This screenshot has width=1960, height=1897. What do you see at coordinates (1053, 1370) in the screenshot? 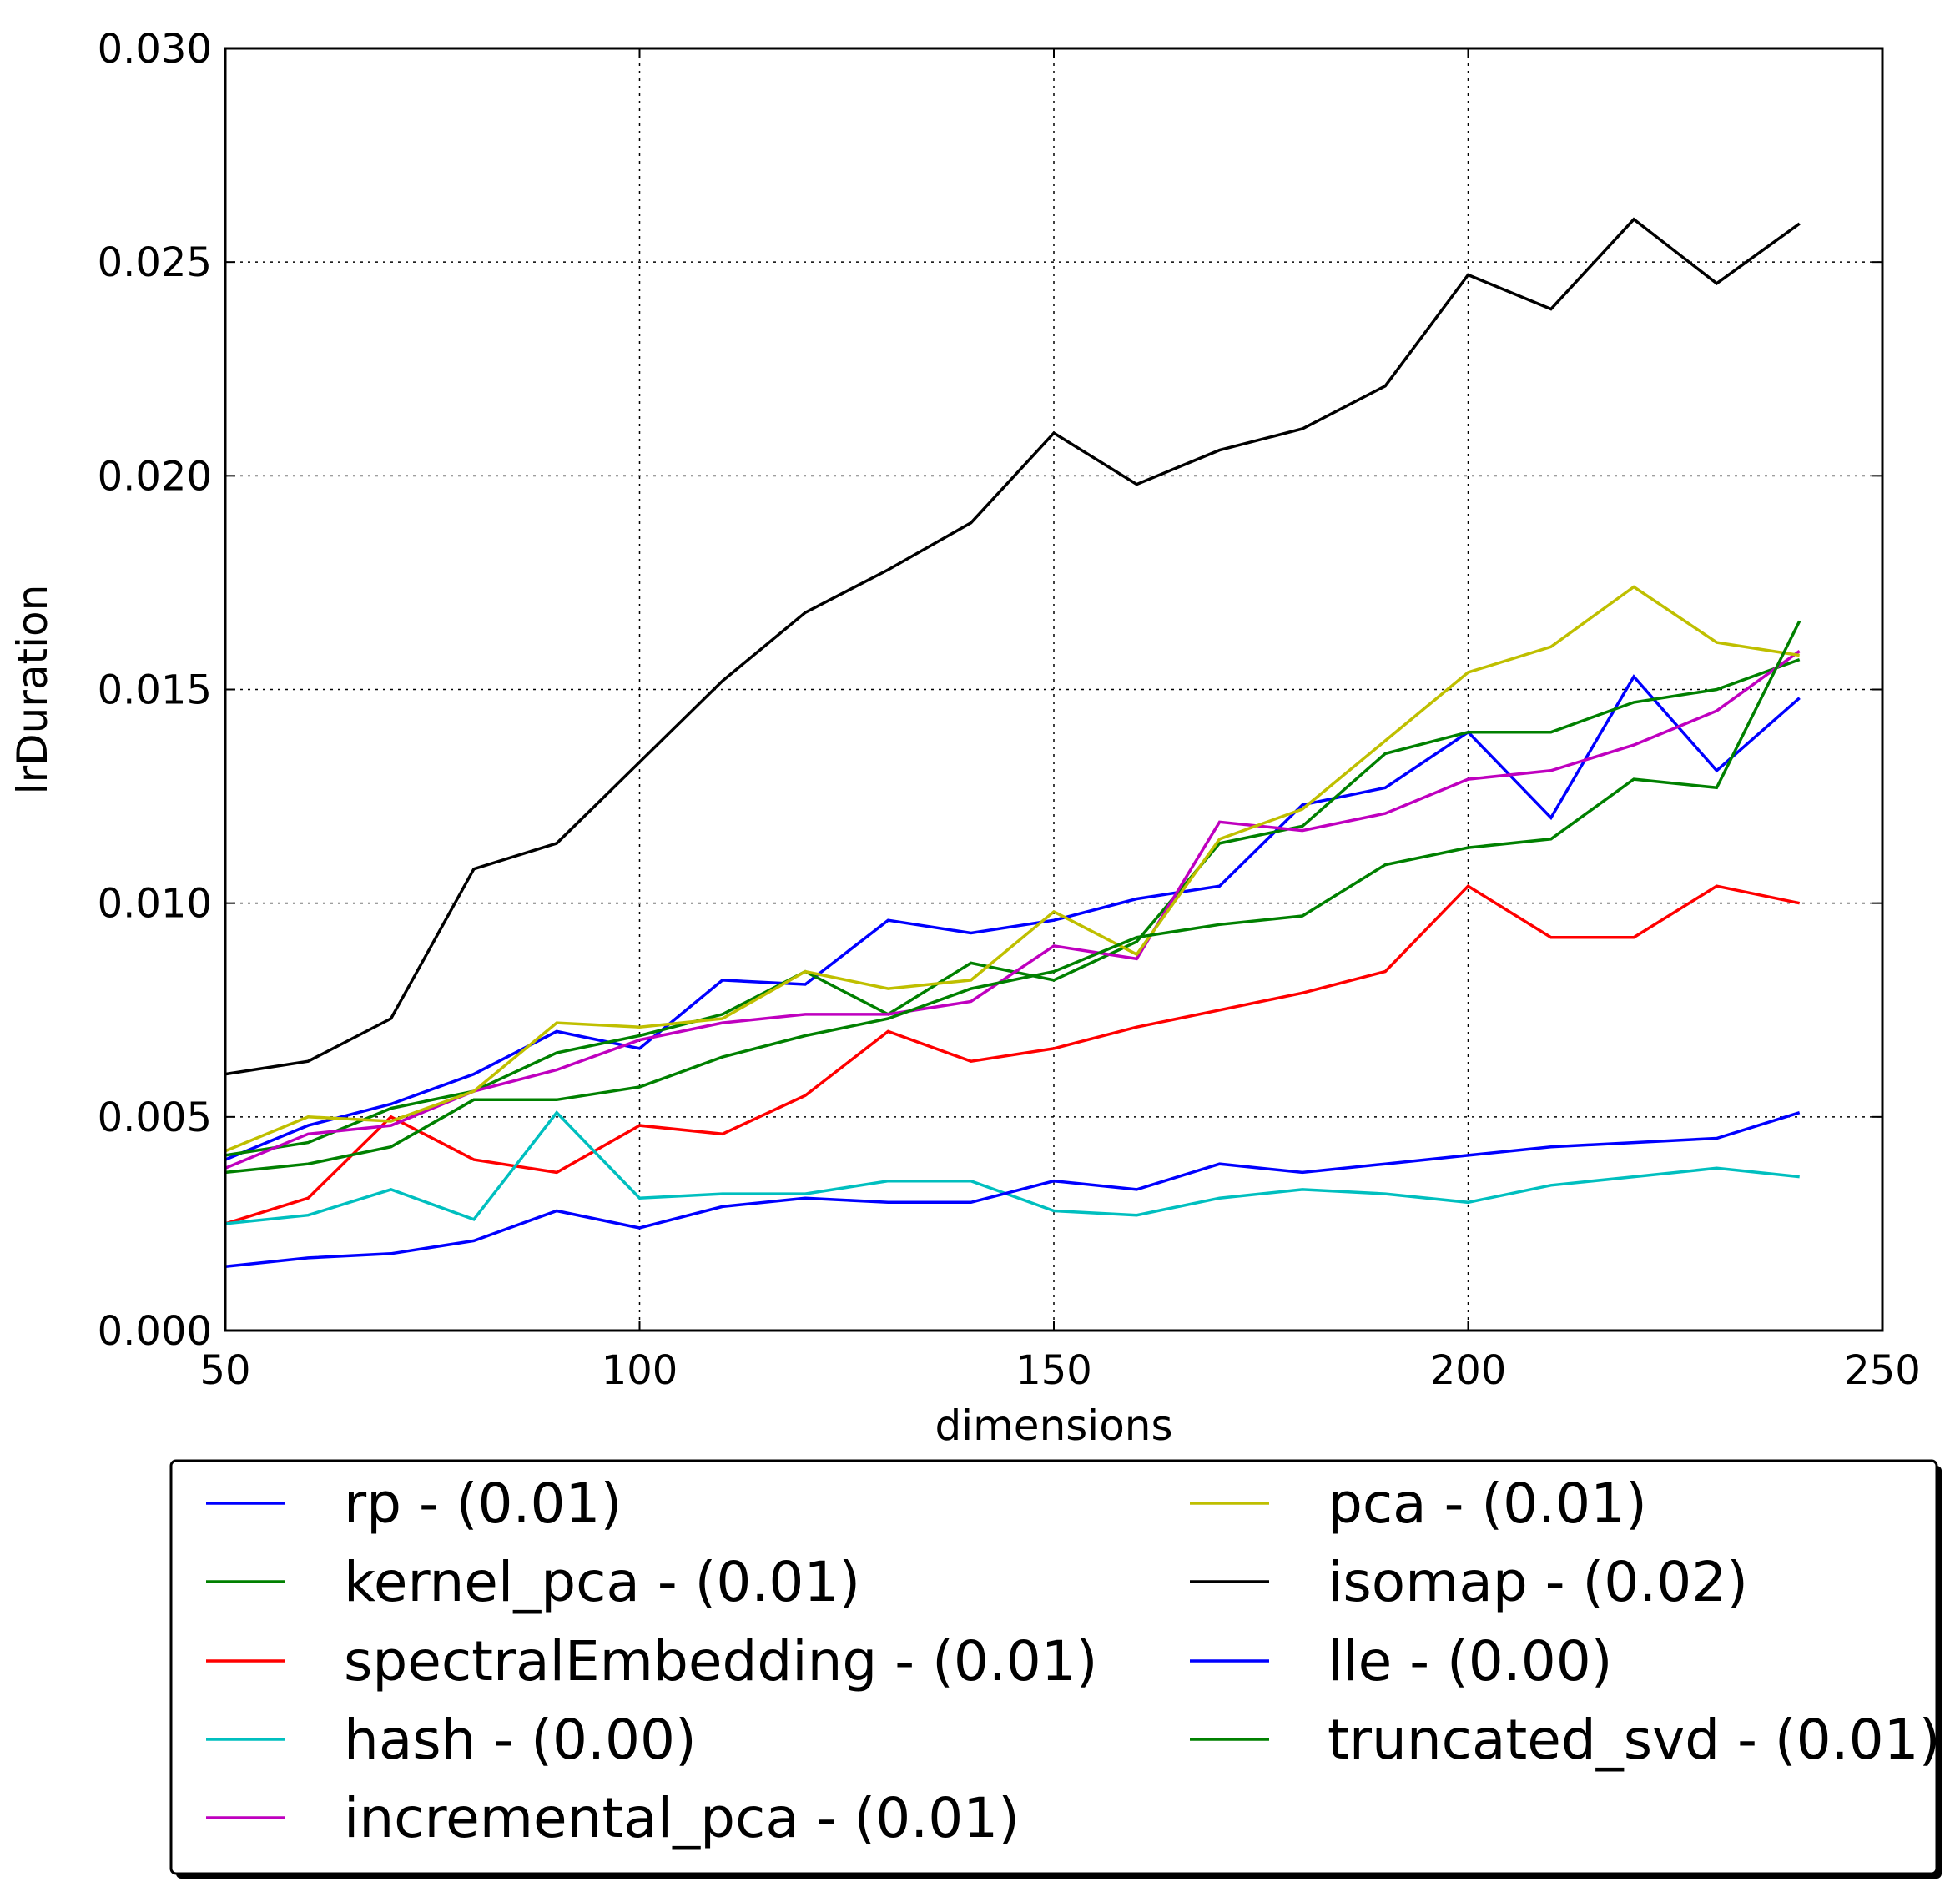
I see `x-tick-label: 150` at bounding box center [1053, 1370].